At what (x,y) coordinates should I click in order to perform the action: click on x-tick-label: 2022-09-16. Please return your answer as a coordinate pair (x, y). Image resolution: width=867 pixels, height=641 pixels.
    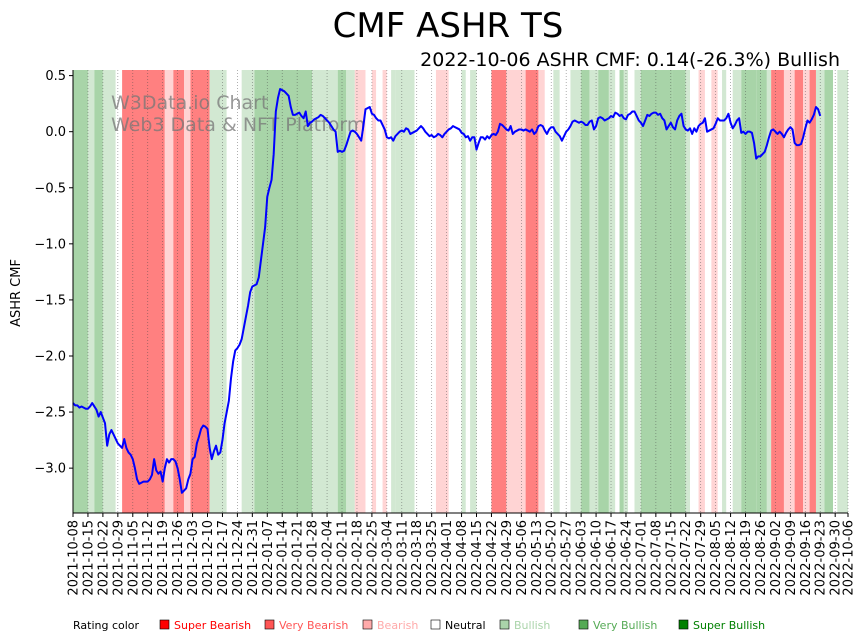
    Looking at the image, I should click on (806, 558).